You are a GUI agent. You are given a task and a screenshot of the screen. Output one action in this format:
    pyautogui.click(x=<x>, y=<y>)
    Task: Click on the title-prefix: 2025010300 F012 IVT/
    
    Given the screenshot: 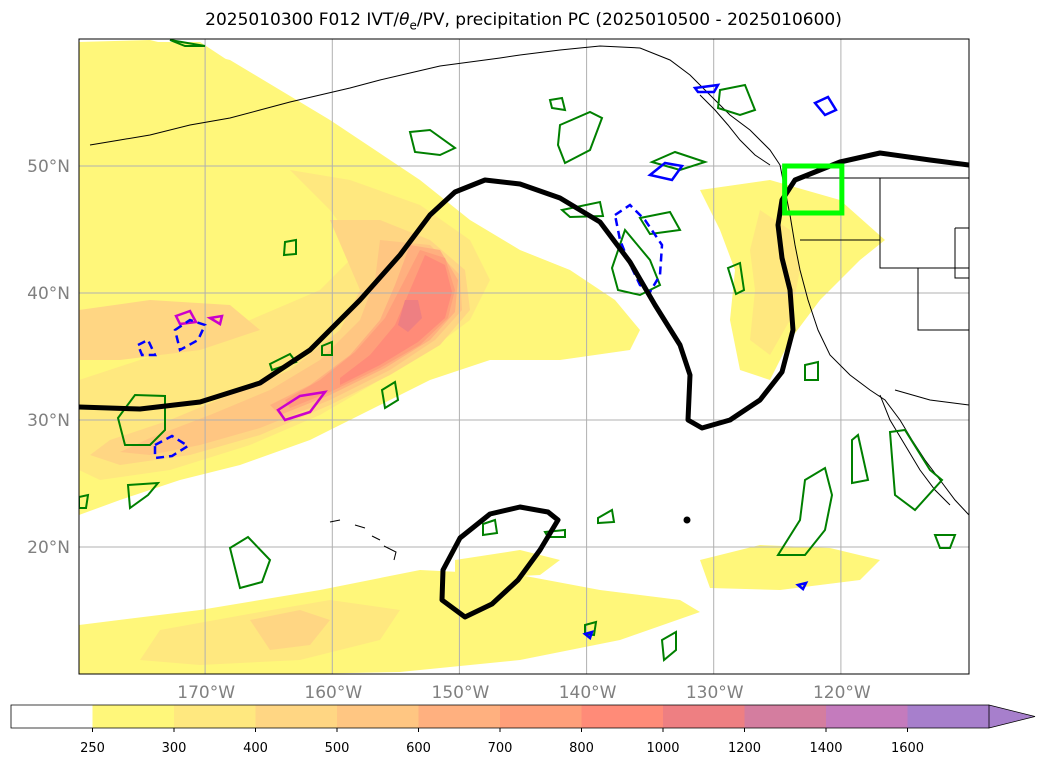 What is the action you would take?
    pyautogui.click(x=302, y=20)
    